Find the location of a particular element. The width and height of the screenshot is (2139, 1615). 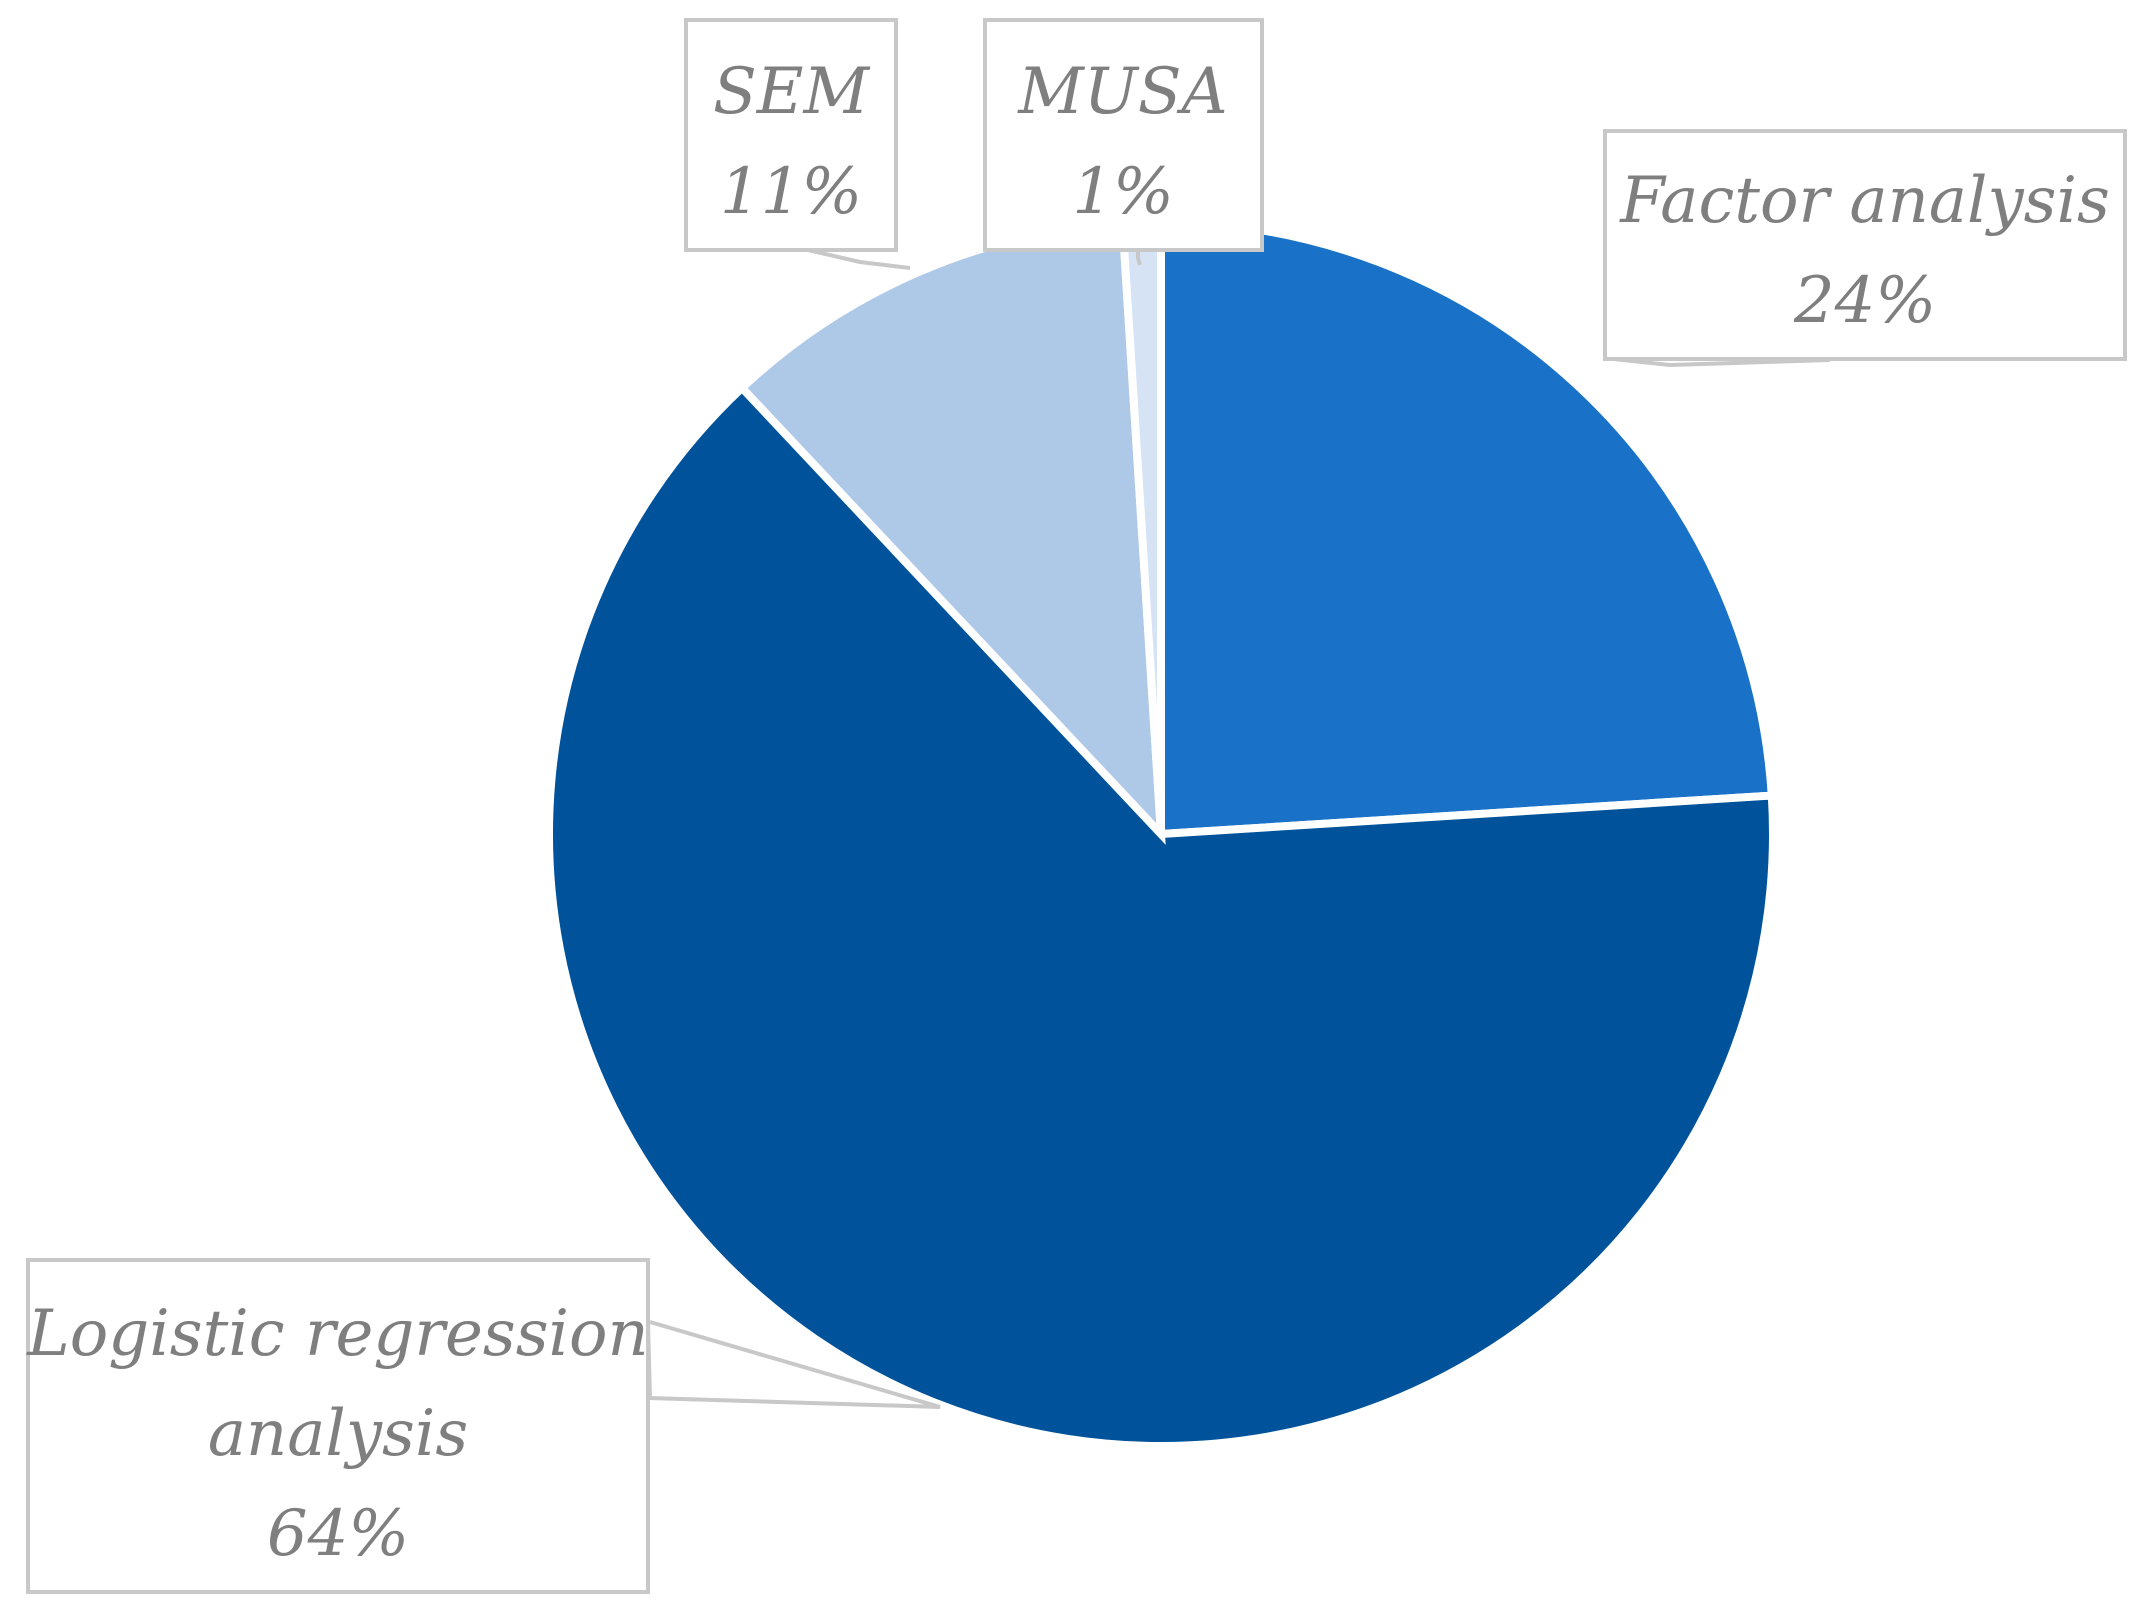

label-factor-value: 24% is located at coordinates (1864, 301).